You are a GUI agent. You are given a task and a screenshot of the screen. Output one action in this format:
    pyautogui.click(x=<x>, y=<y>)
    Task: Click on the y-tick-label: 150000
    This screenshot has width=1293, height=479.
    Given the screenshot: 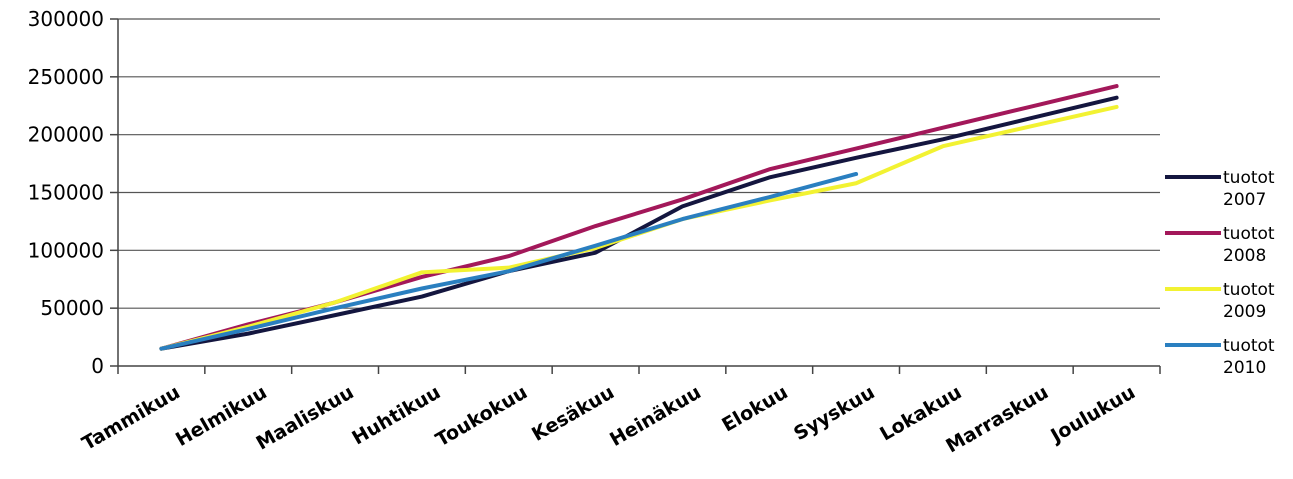 What is the action you would take?
    pyautogui.click(x=66, y=193)
    